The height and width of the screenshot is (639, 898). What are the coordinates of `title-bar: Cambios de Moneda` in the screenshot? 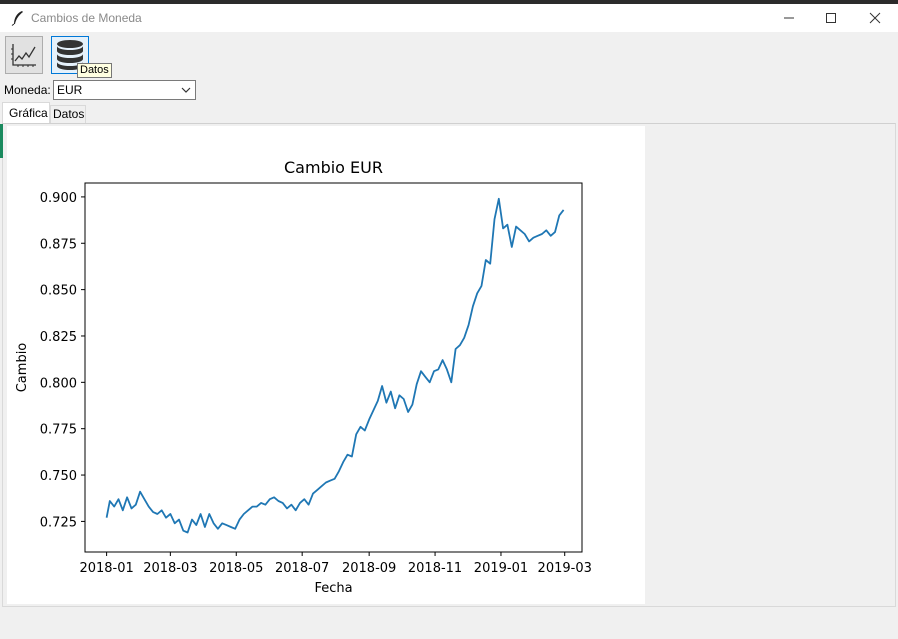 It's located at (449, 18).